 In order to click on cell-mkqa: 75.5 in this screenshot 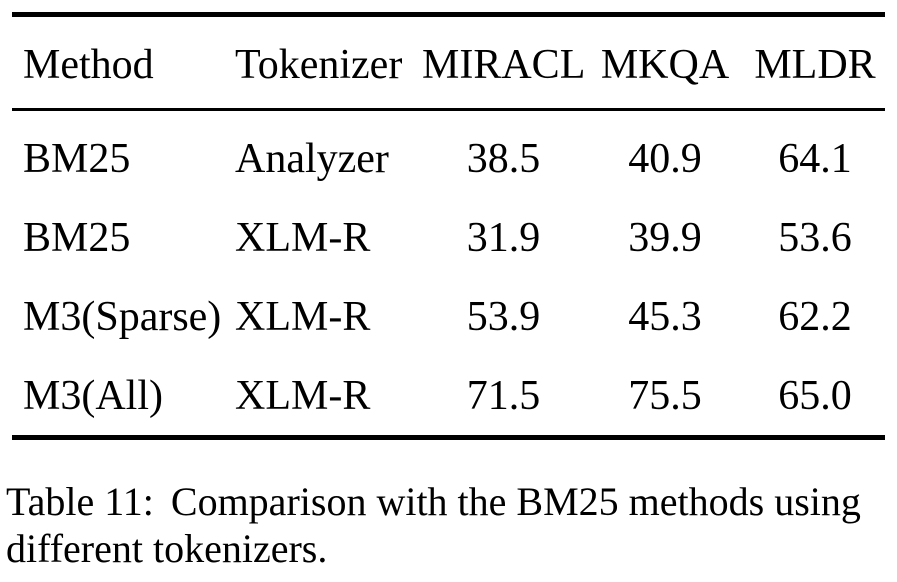, I will do `click(665, 395)`.